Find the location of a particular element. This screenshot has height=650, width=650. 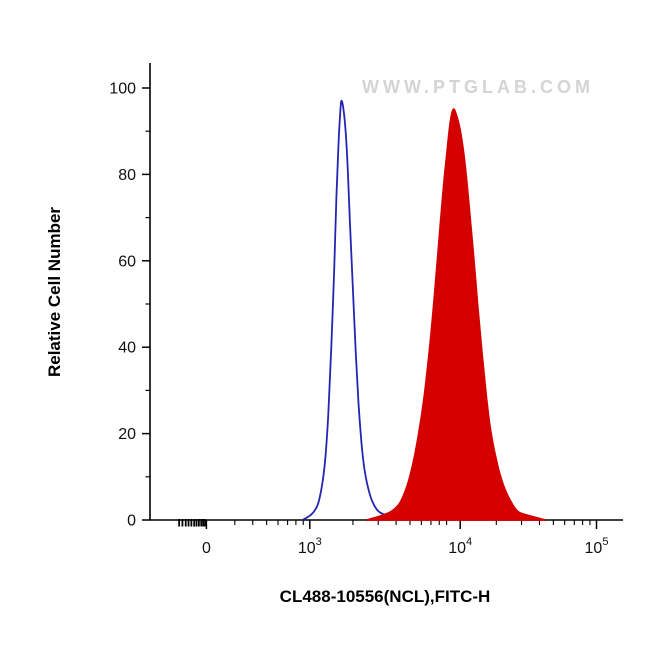

y-axis-title: Relative Cell Number is located at coordinates (54, 292).